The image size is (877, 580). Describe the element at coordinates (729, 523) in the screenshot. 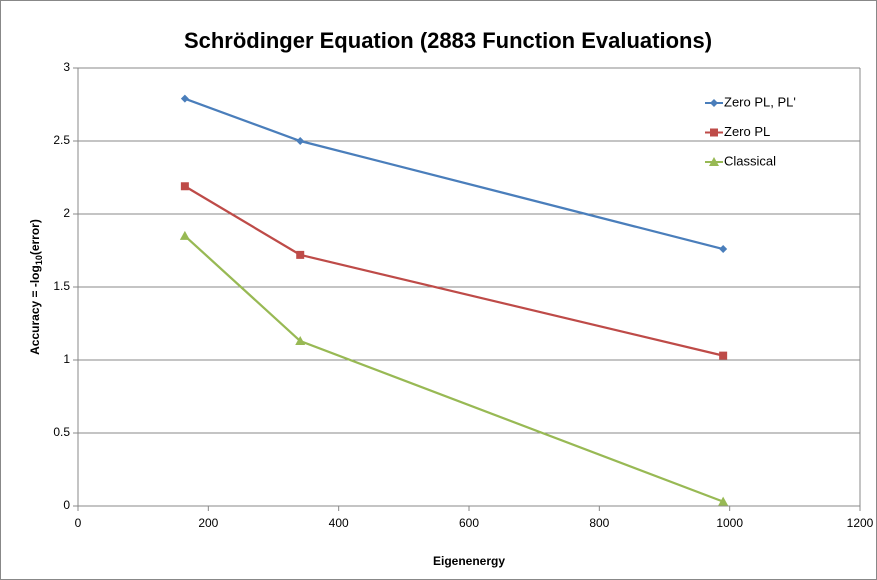

I see `x-tick-label: 1000` at that location.